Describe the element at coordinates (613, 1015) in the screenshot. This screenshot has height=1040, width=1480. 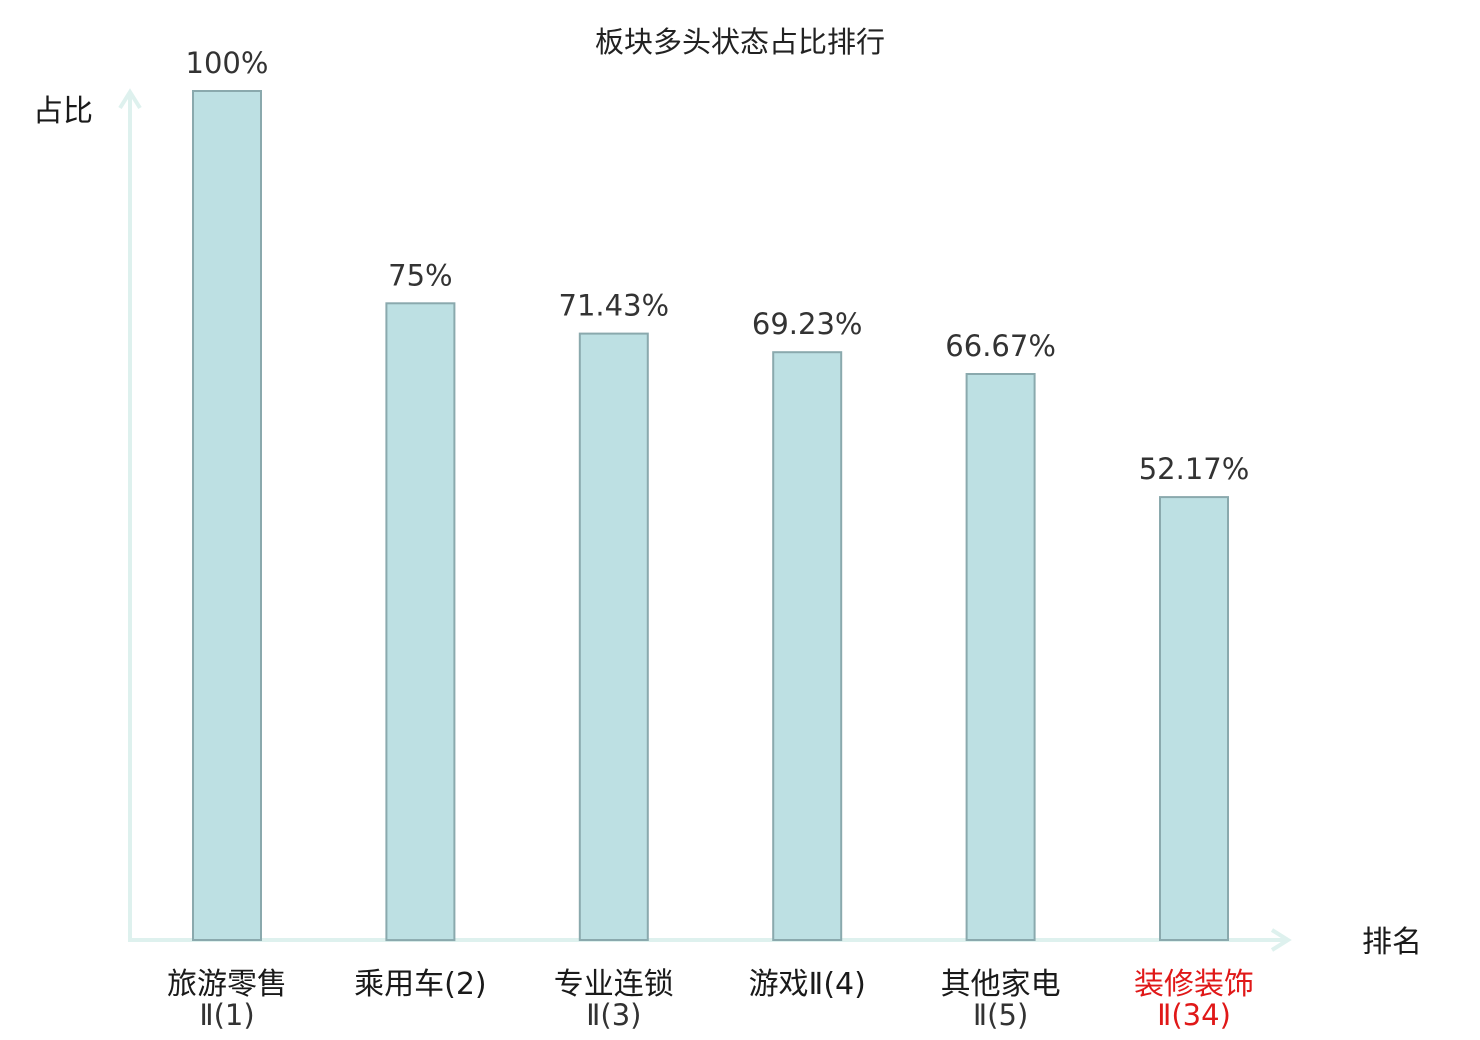
I see `category-label-line2: Ⅱ(3)` at that location.